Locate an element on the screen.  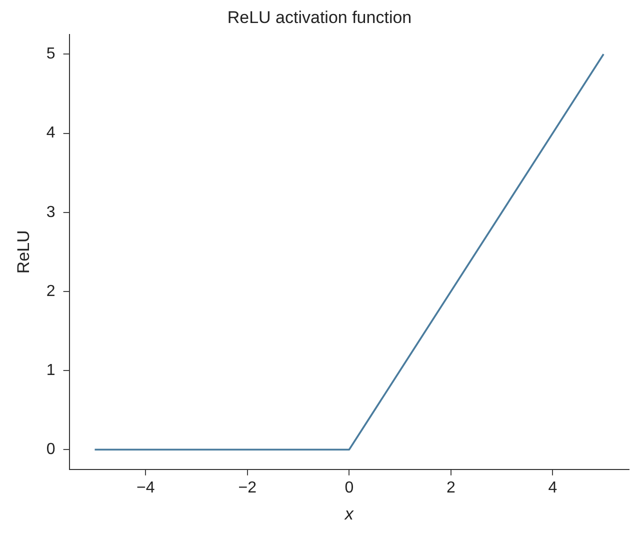
y-tick-label: 5 is located at coordinates (51, 54).